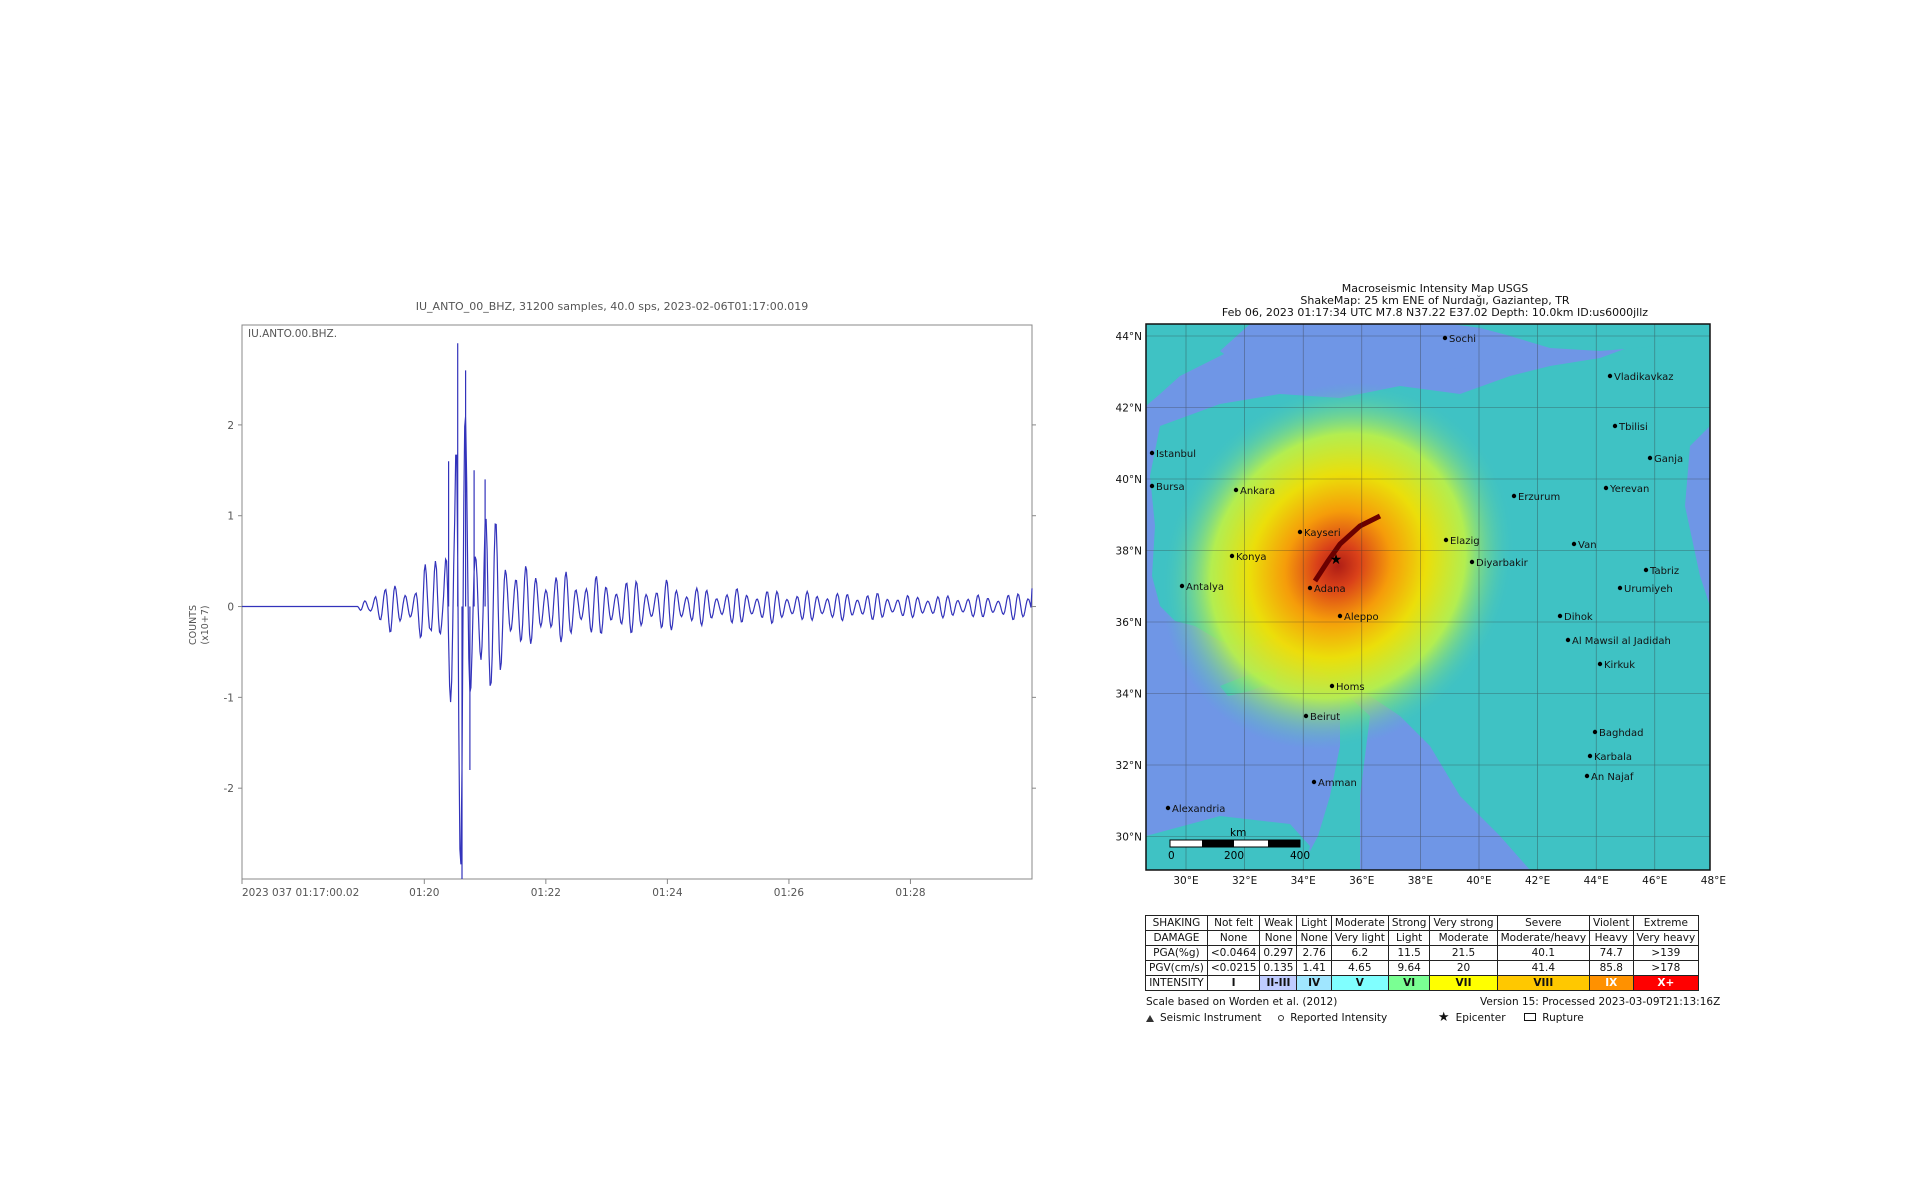 The image size is (1920, 1200). Describe the element at coordinates (1666, 938) in the screenshot. I see `legend-cell: Very heavy` at that location.